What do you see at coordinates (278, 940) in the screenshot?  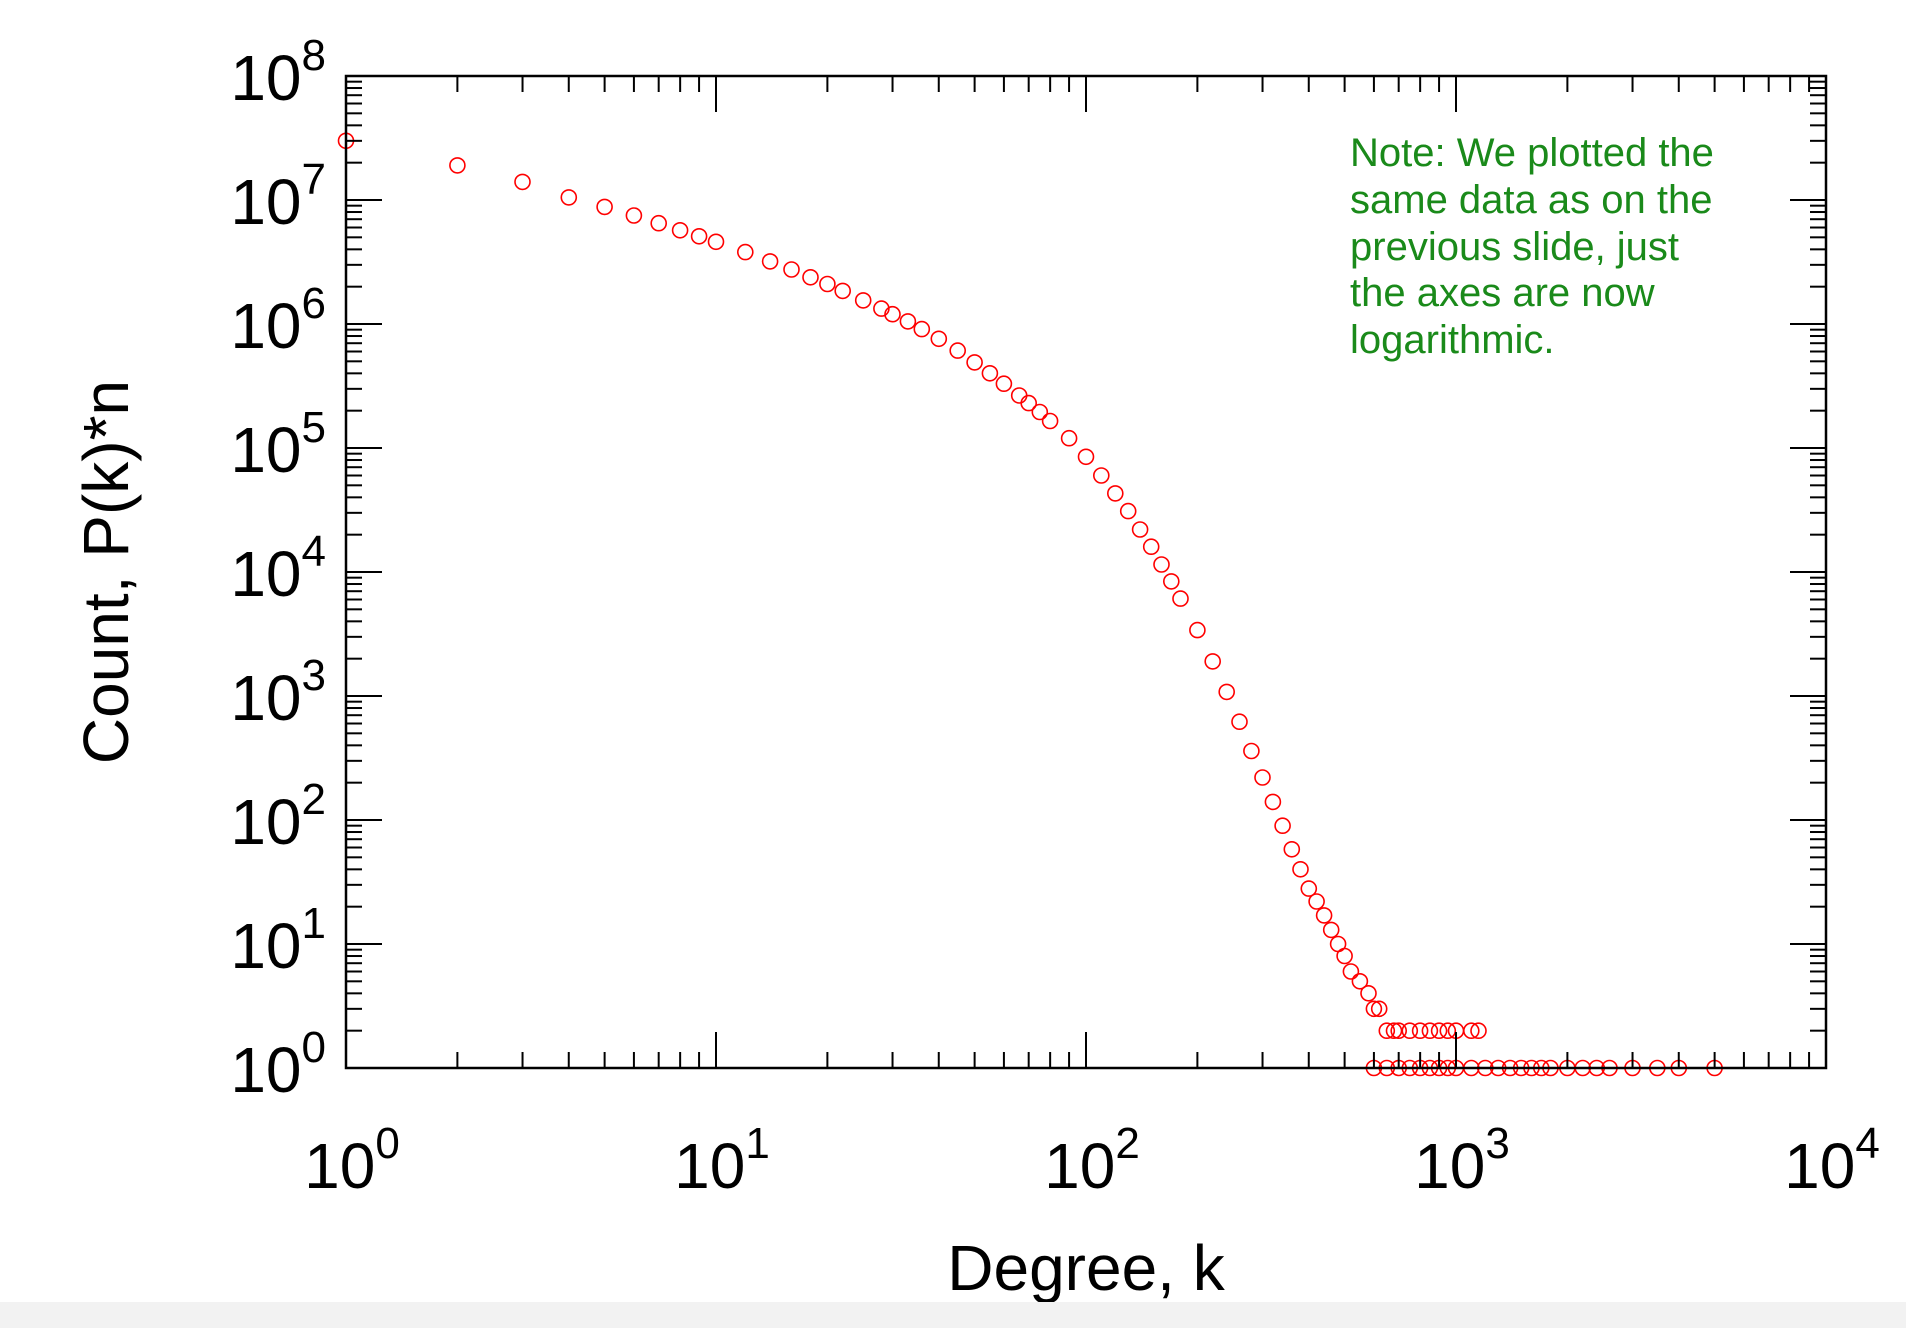 I see `y-tick-label: 10¹` at bounding box center [278, 940].